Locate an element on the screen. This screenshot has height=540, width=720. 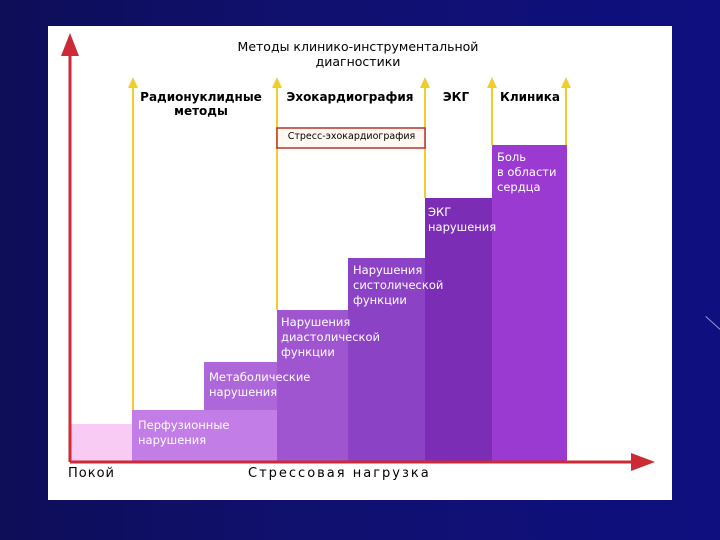
x-label-rest: Покой is located at coordinates (91, 473).